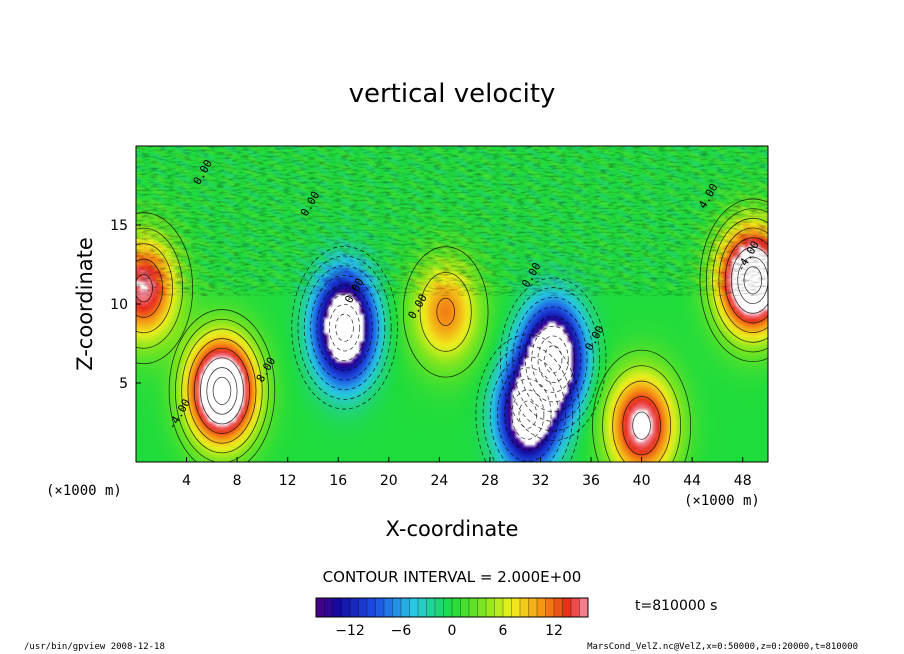  What do you see at coordinates (452, 529) in the screenshot?
I see `x-axis-label: X-coordinate` at bounding box center [452, 529].